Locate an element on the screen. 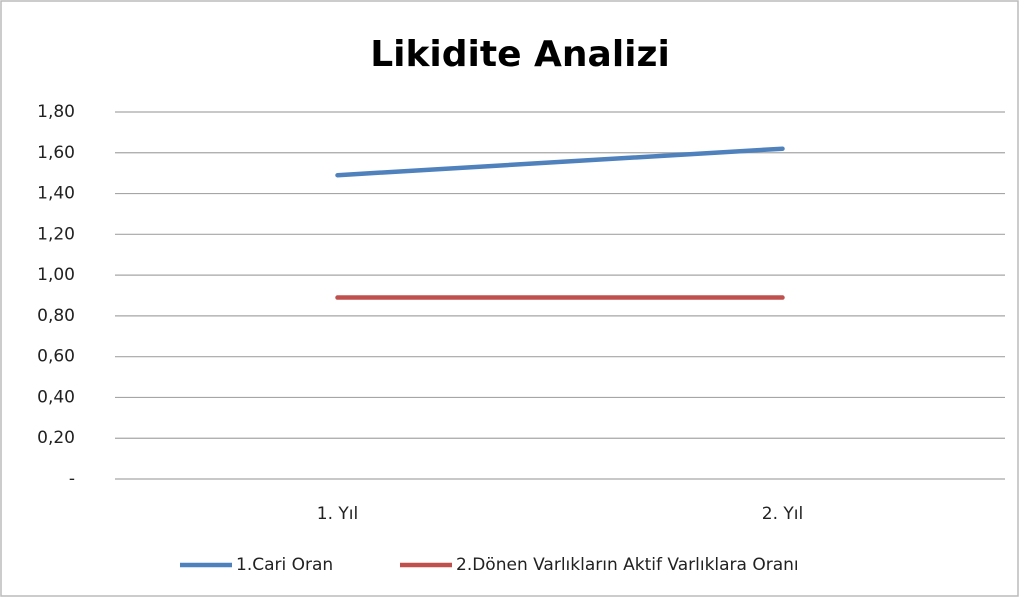 This screenshot has width=1021, height=599. y-tick-label: 0,20 is located at coordinates (56, 438).